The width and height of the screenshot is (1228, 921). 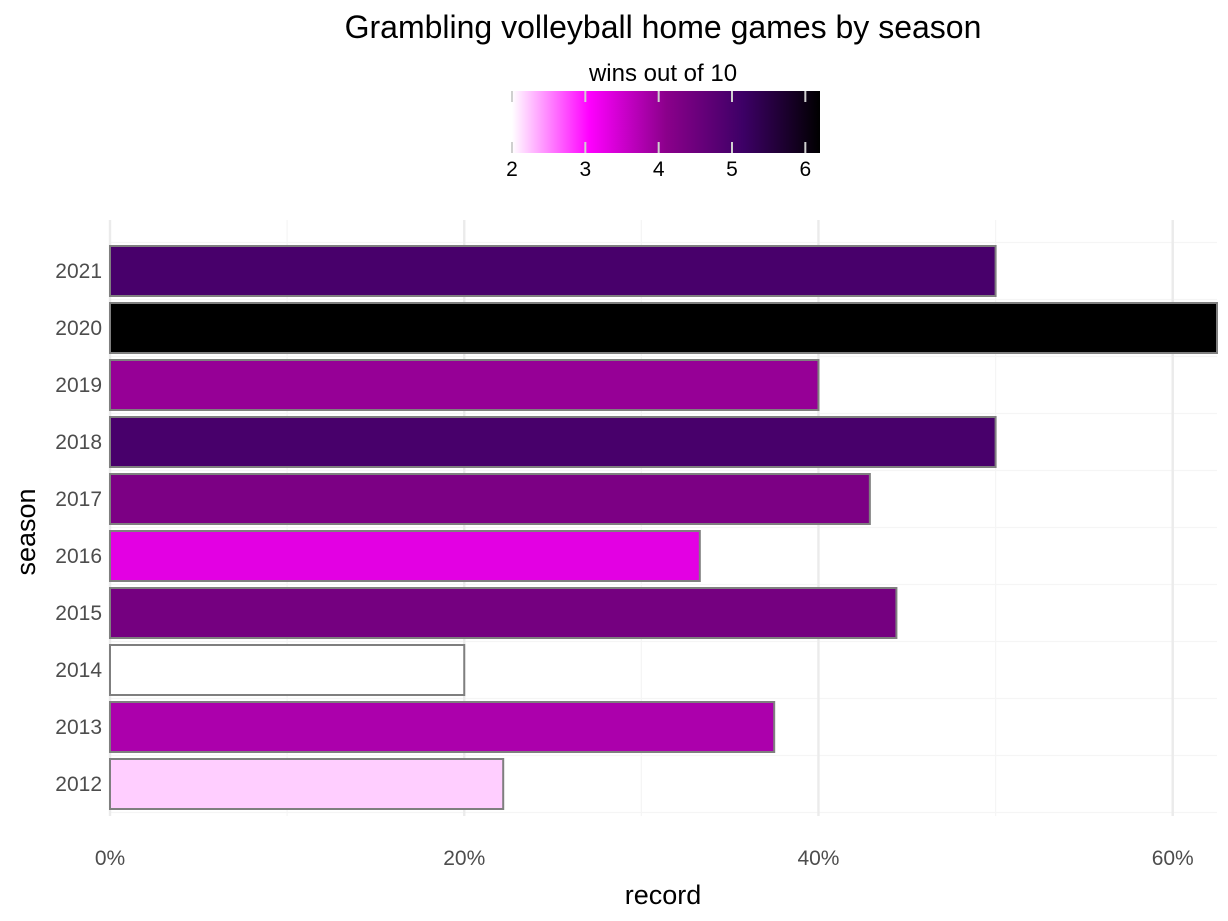 What do you see at coordinates (818, 858) in the screenshot?
I see `x-tick-label: 40%` at bounding box center [818, 858].